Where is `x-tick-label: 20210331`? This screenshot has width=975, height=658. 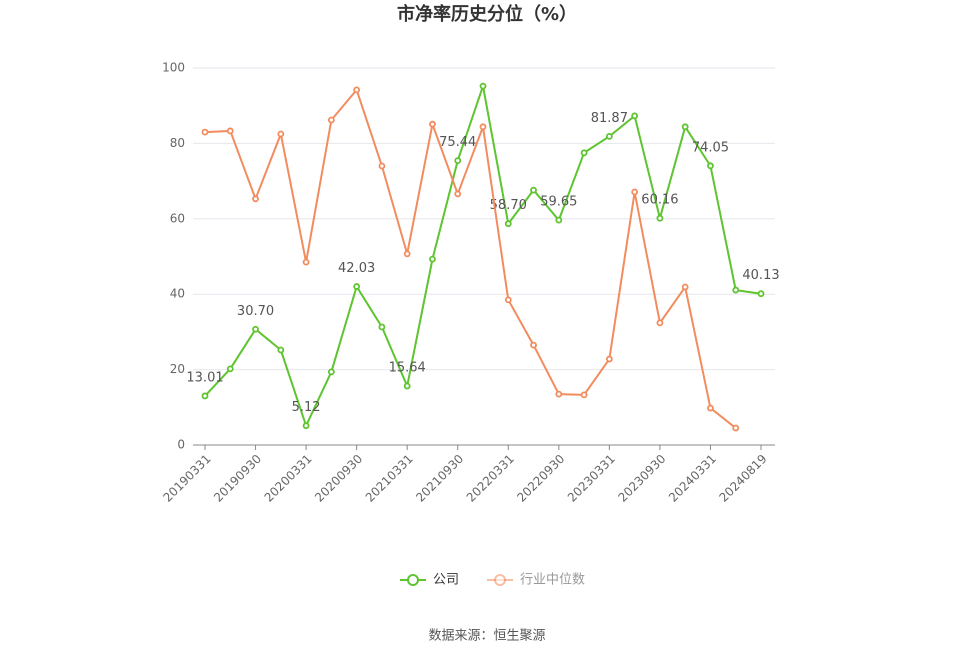
x-tick-label: 20210331 is located at coordinates (389, 478).